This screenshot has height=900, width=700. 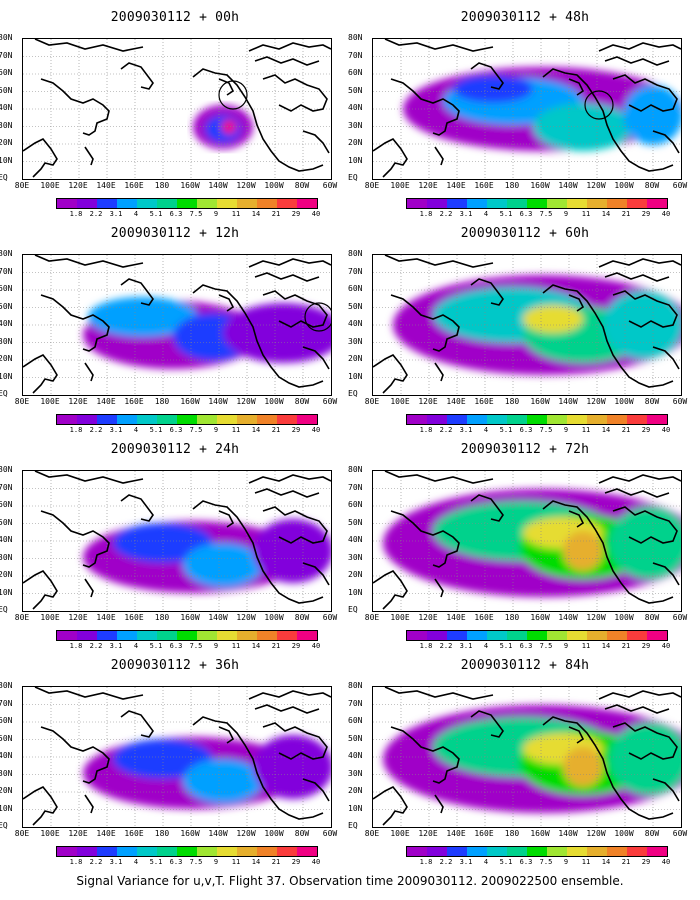 I want to click on colorbar-label: 29, so click(x=646, y=862).